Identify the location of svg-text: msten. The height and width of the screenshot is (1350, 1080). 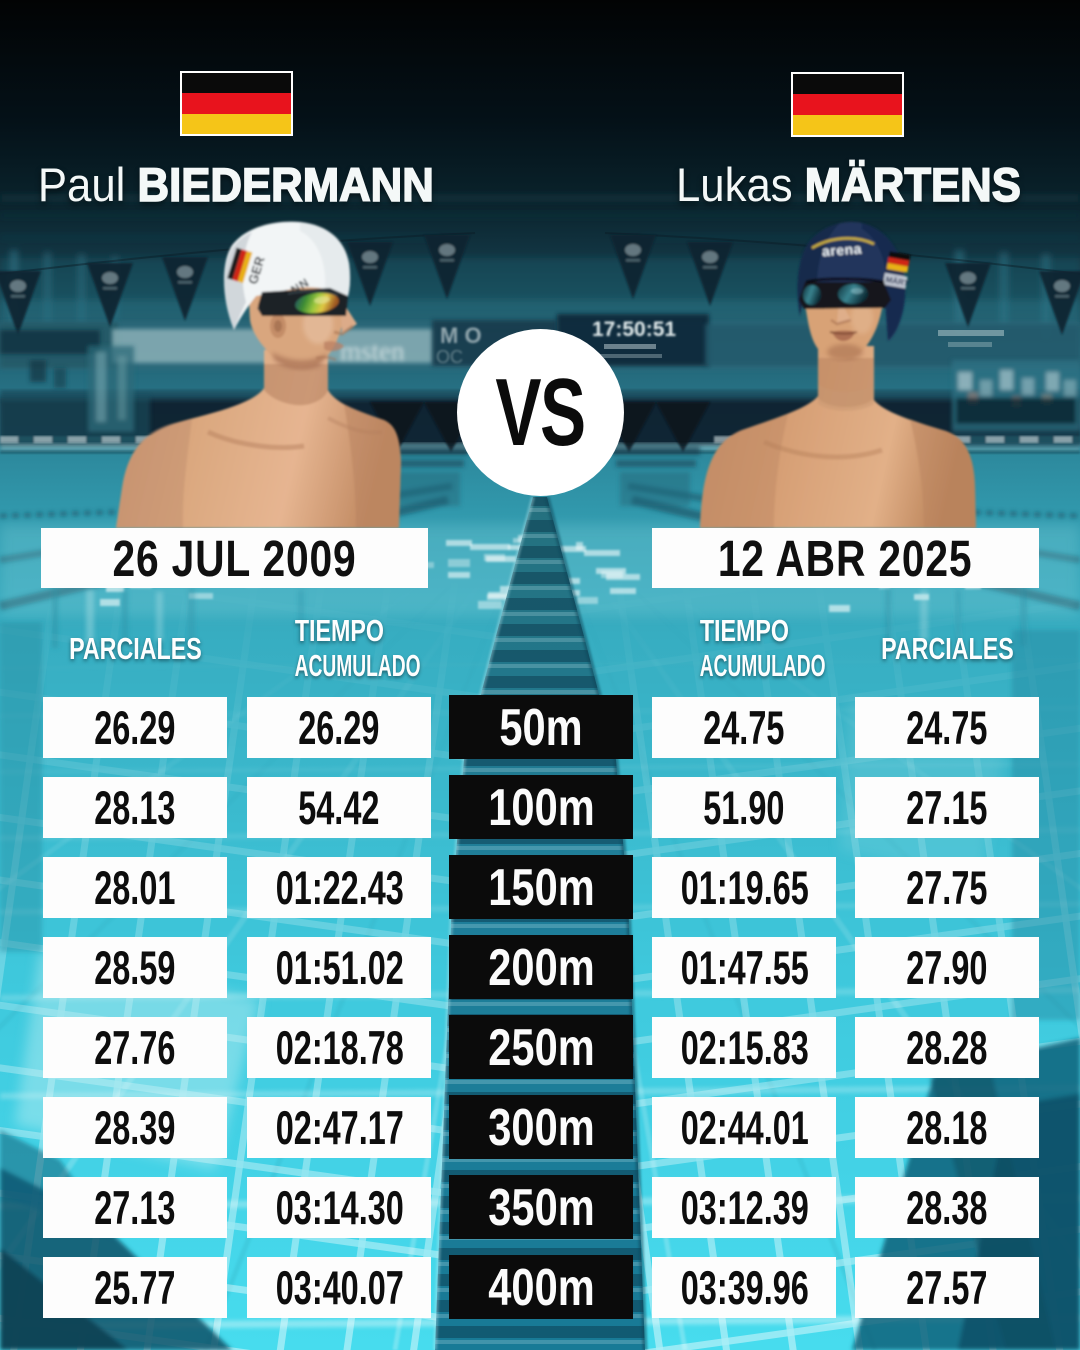
(372, 351).